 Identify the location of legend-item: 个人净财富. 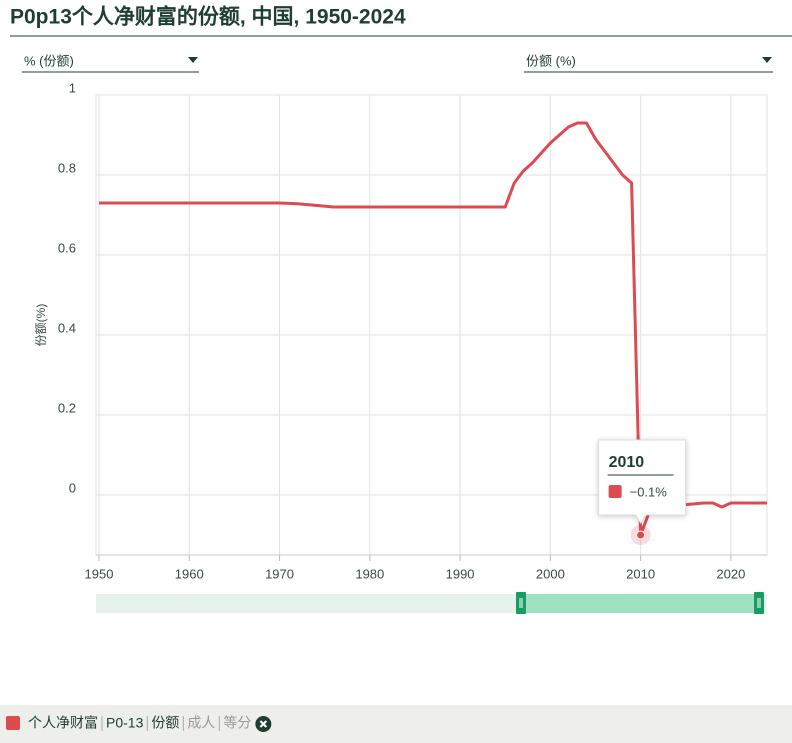
(63, 723).